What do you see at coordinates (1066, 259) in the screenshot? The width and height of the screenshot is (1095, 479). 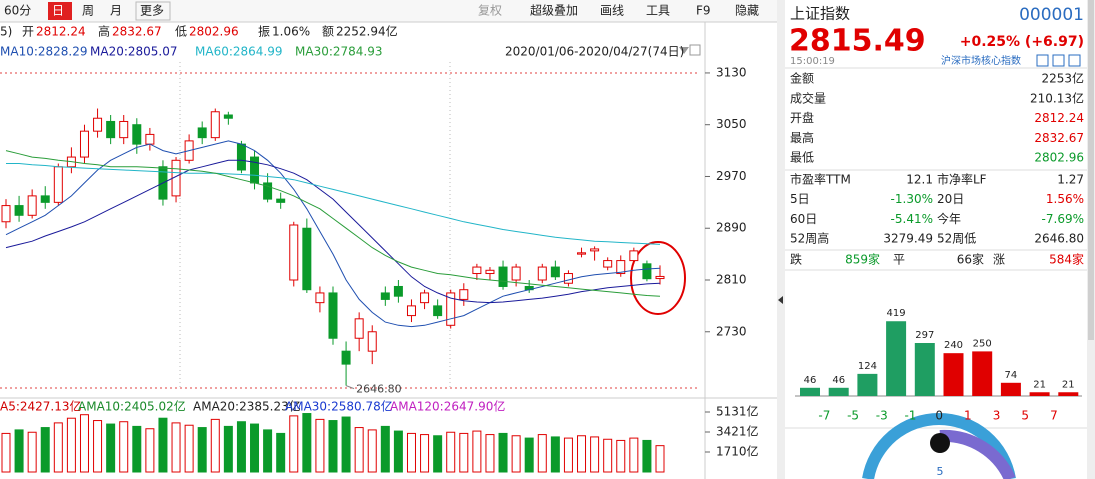 I see `breadth-value: 584家` at bounding box center [1066, 259].